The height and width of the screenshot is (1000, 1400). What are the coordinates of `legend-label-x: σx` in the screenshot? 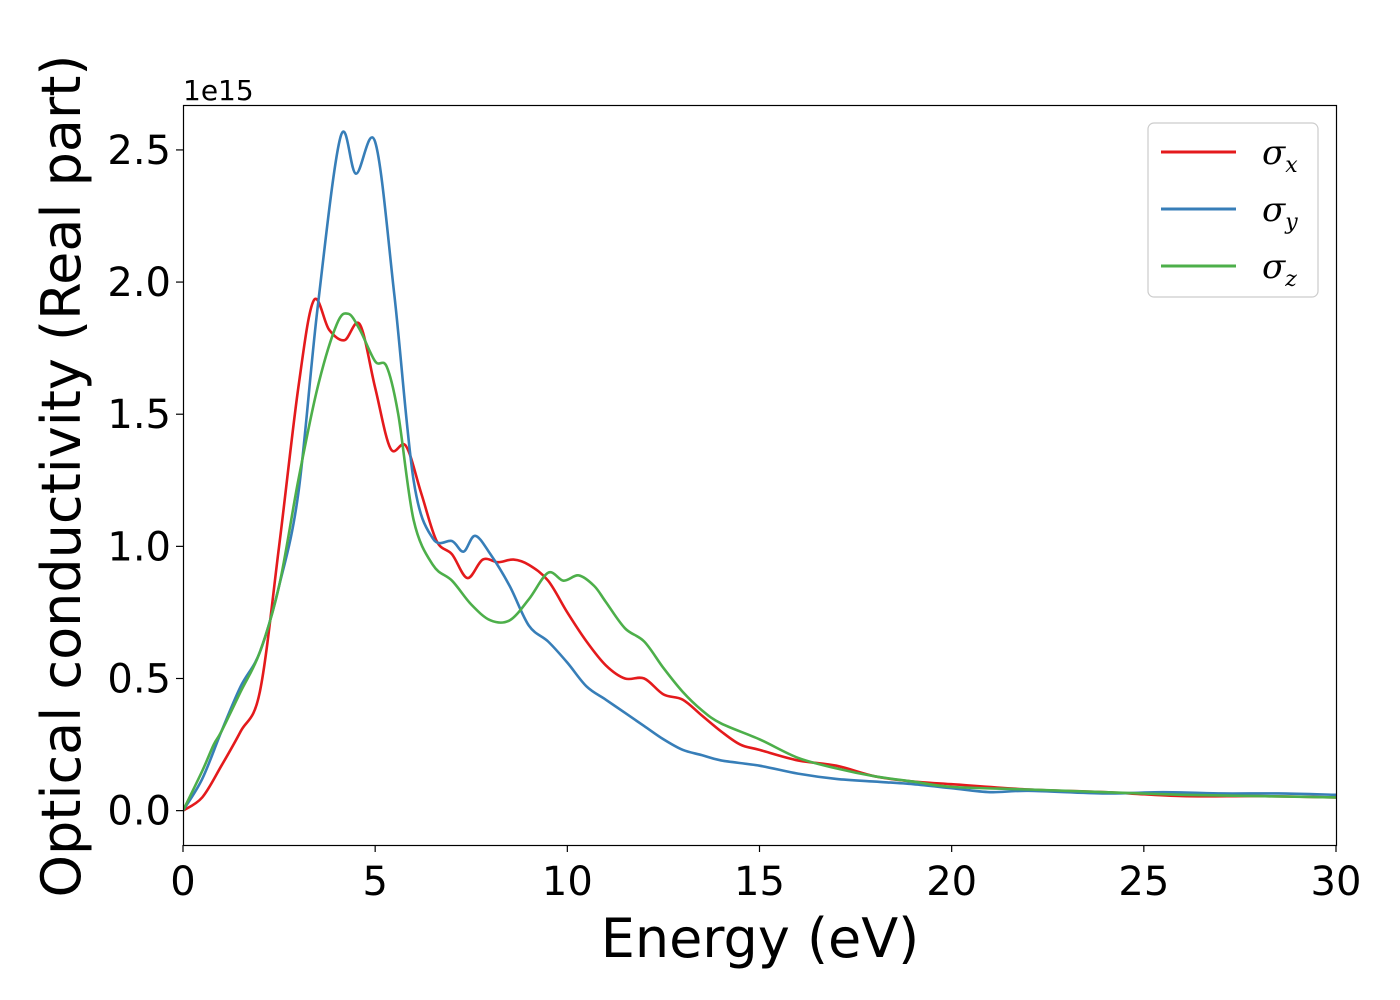 It's located at (1280, 155).